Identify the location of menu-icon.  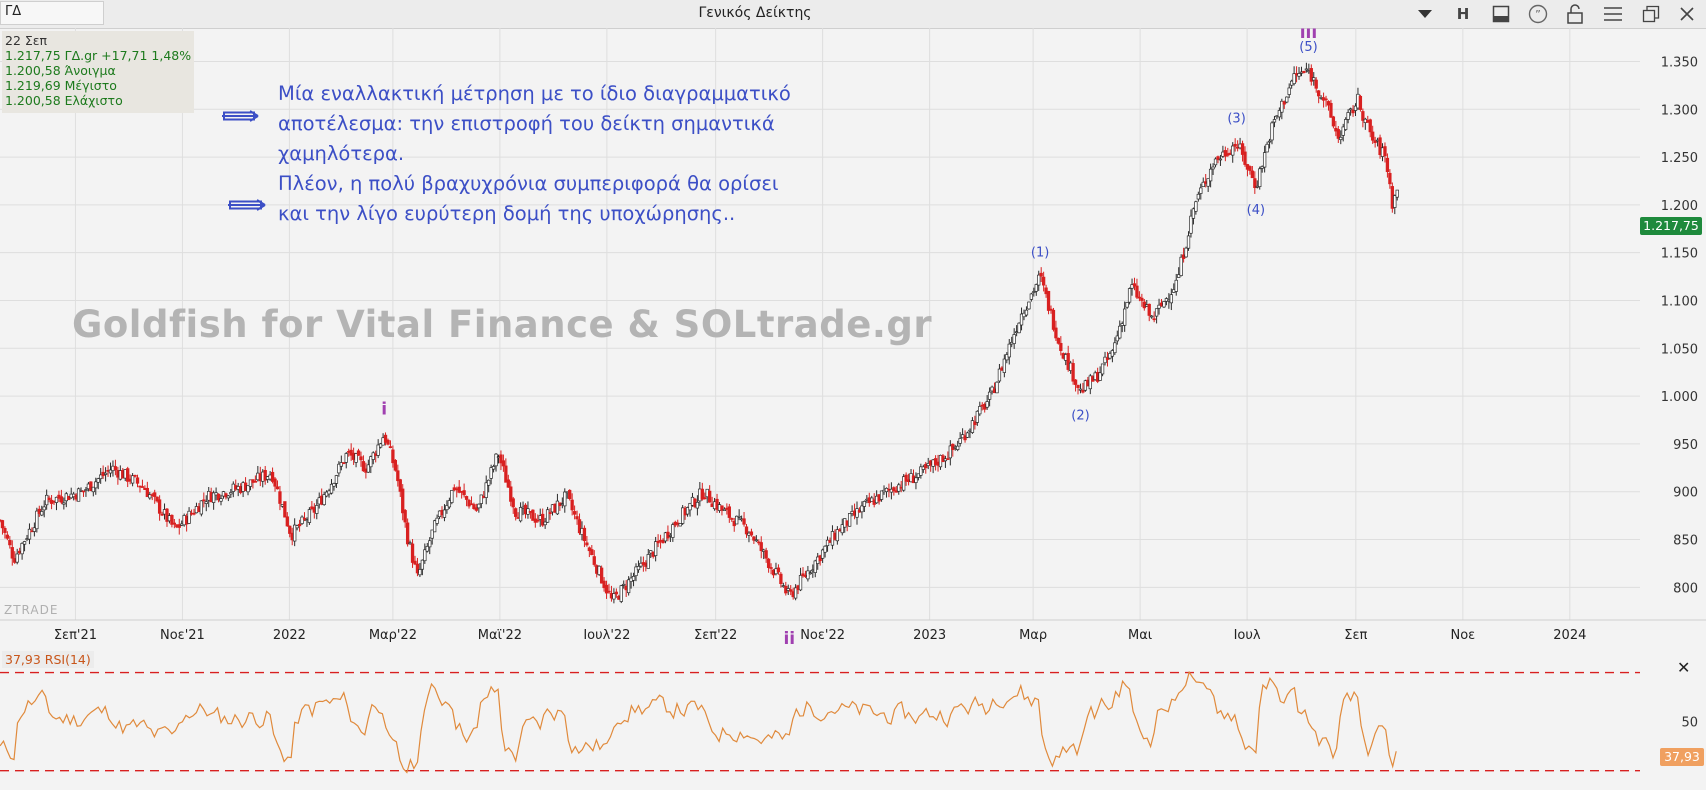
(1613, 14).